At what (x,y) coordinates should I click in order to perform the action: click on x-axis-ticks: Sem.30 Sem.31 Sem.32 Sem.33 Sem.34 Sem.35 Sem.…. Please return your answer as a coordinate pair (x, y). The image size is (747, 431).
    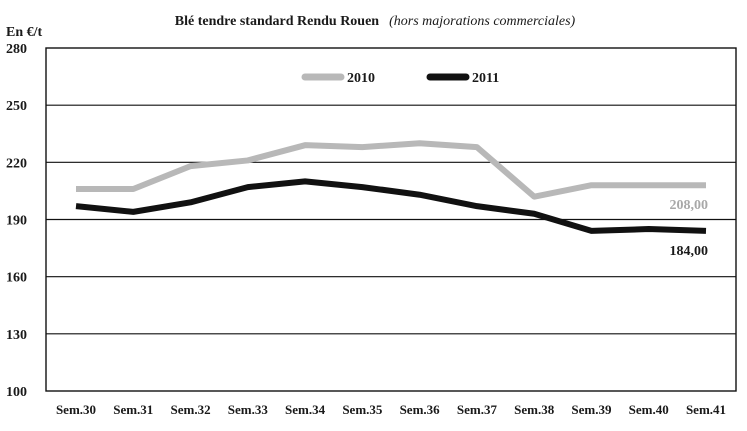
    Looking at the image, I should click on (391, 409).